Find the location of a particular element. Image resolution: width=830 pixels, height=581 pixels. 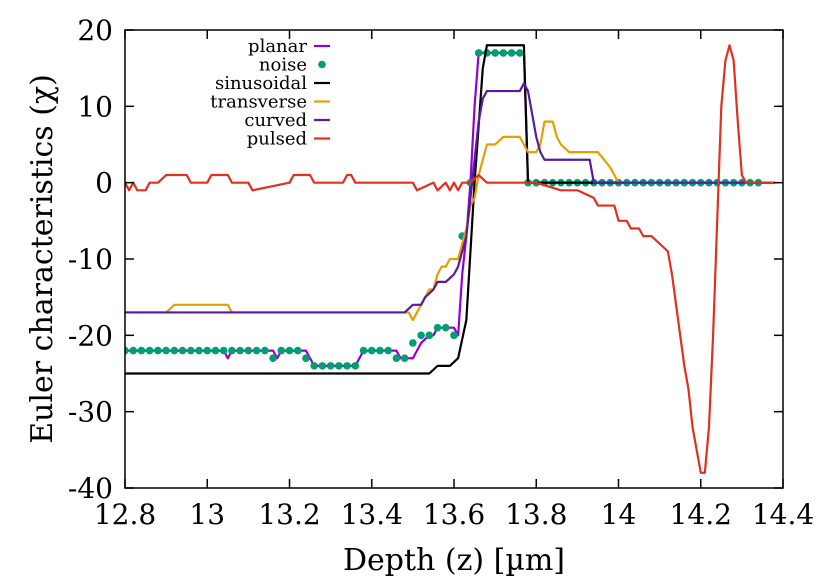

y-tick-label: -10 is located at coordinates (90, 259).